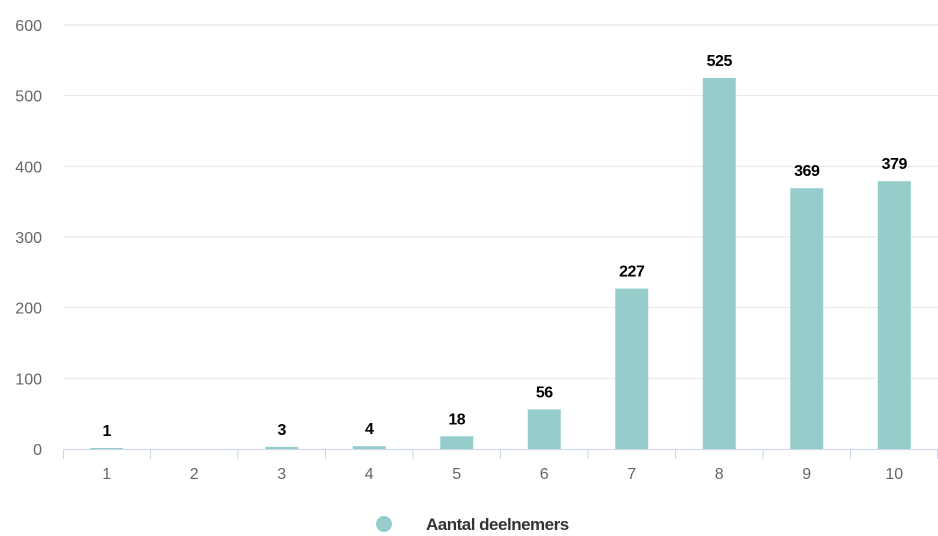 The image size is (938, 536). Describe the element at coordinates (544, 392) in the screenshot. I see `data-label-6: 56` at that location.